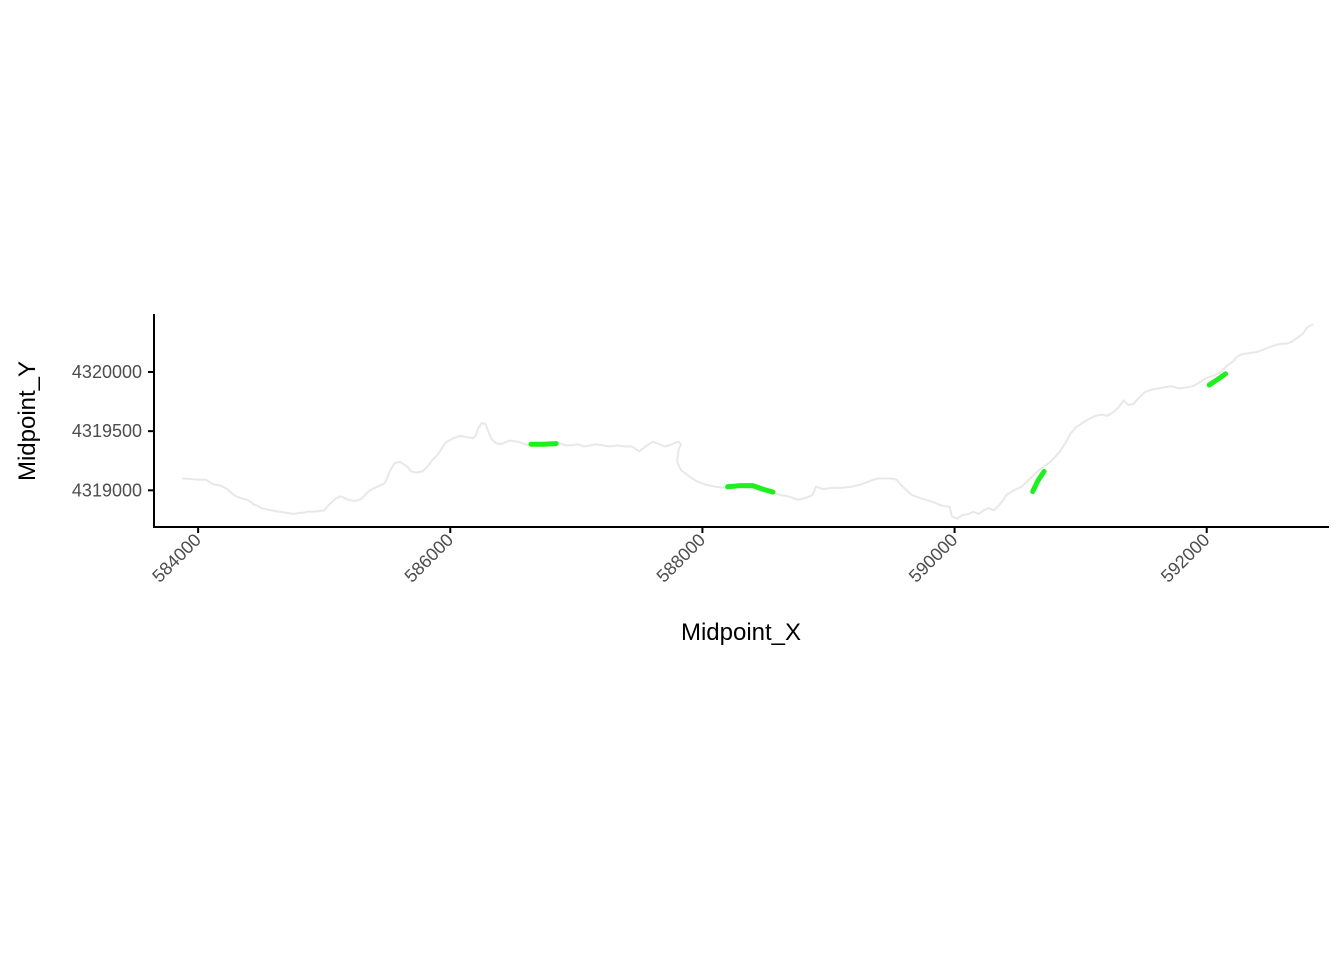 This screenshot has width=1344, height=960. What do you see at coordinates (107, 490) in the screenshot?
I see `y-tick-label: 4319000` at bounding box center [107, 490].